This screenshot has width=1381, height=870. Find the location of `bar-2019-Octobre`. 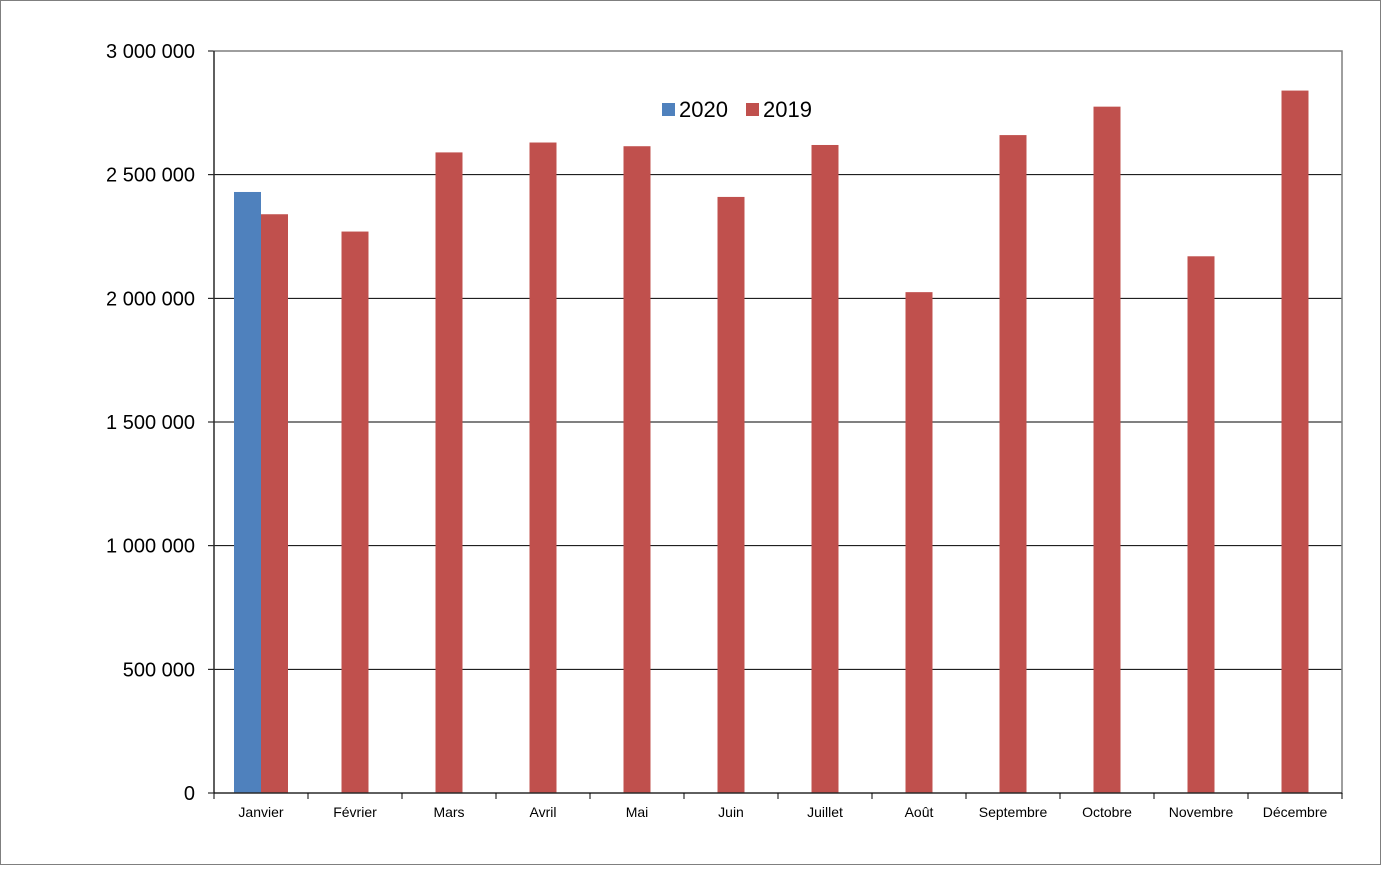

bar-2019-Octobre is located at coordinates (1107, 449).